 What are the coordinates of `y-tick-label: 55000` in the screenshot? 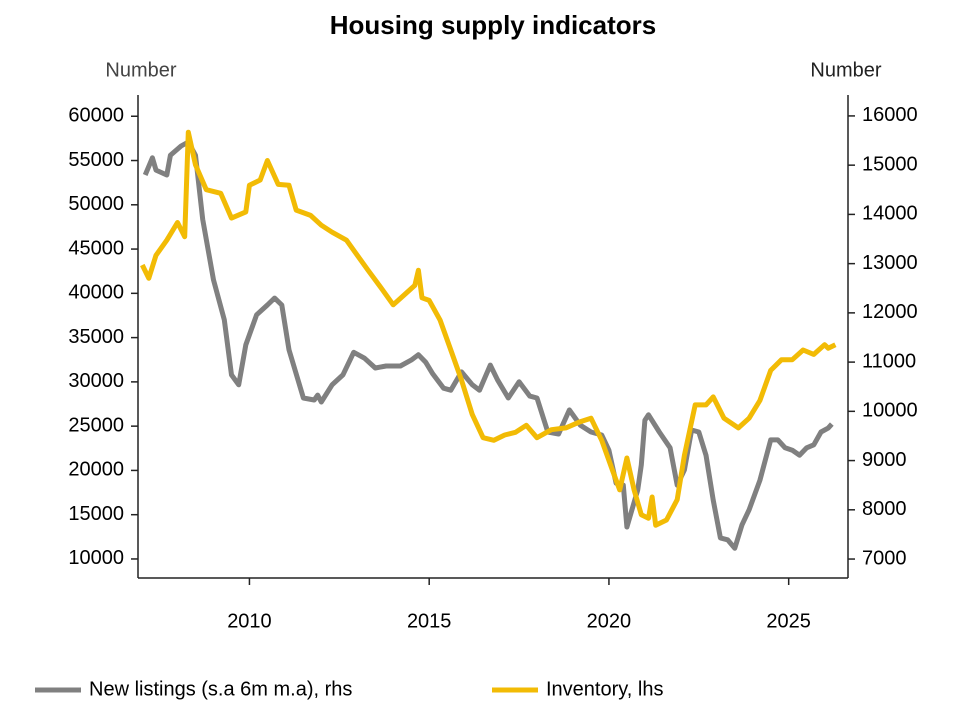 It's located at (96, 160).